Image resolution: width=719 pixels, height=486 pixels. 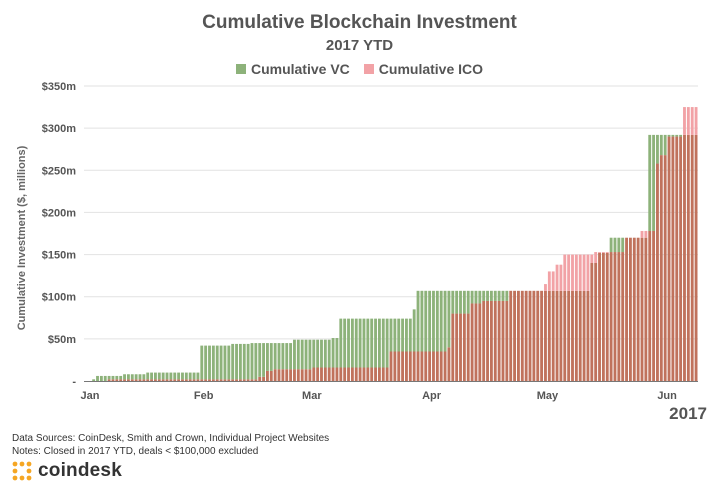 What do you see at coordinates (431, 69) in the screenshot?
I see `legend-label-ico: Cumulative ICO` at bounding box center [431, 69].